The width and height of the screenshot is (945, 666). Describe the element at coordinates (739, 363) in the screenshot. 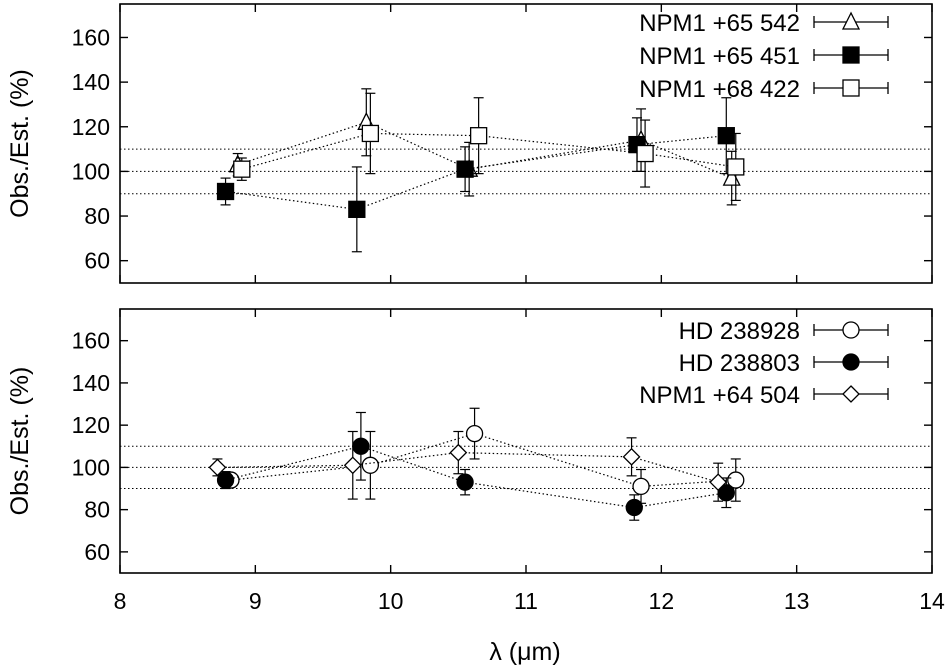

I see `legend-label: HD 238803` at that location.